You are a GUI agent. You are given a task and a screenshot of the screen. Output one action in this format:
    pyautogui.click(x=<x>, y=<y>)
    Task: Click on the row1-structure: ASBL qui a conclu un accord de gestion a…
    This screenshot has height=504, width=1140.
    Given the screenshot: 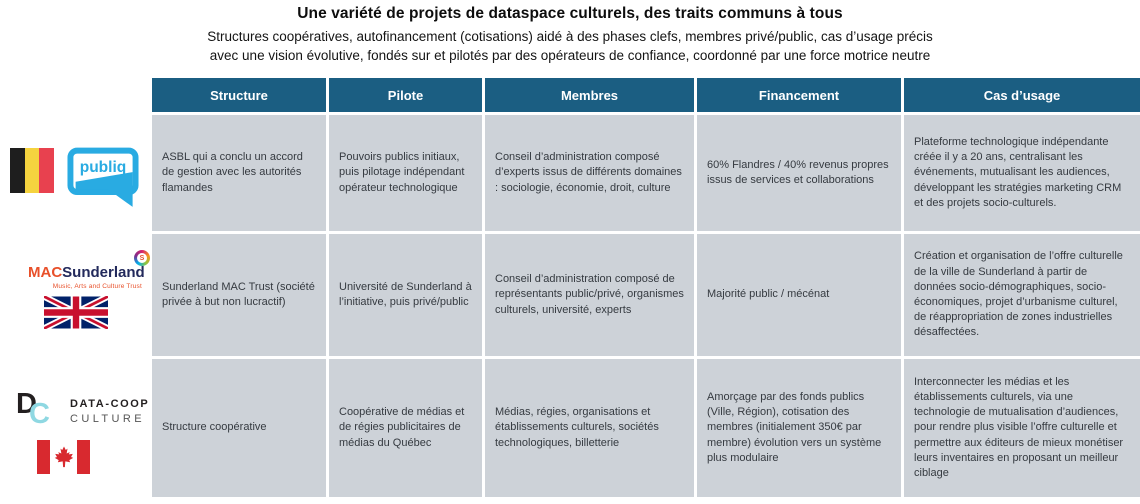 What is the action you would take?
    pyautogui.click(x=239, y=173)
    